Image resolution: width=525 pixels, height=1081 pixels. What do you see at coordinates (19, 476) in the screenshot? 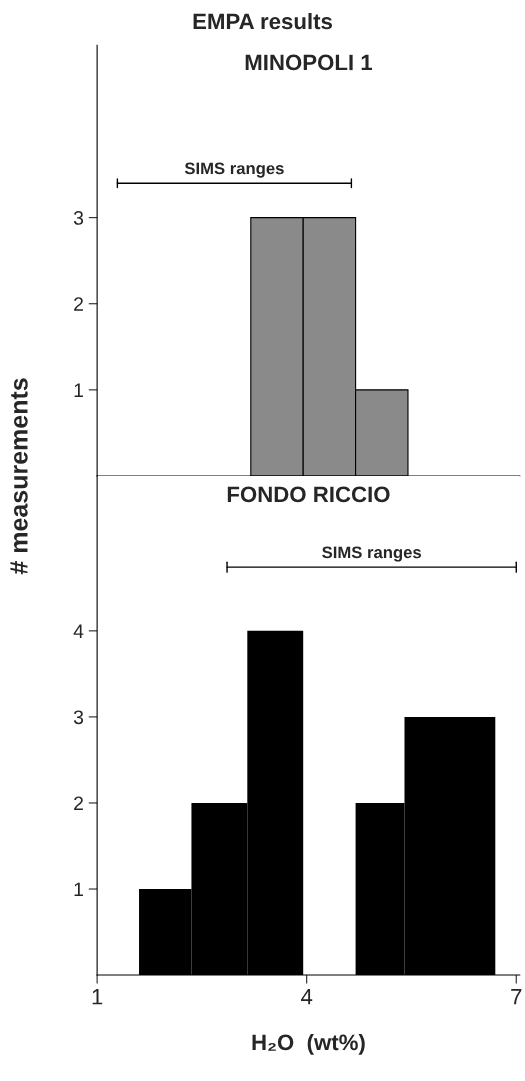
I see `y-axis-title: # measurements` at bounding box center [19, 476].